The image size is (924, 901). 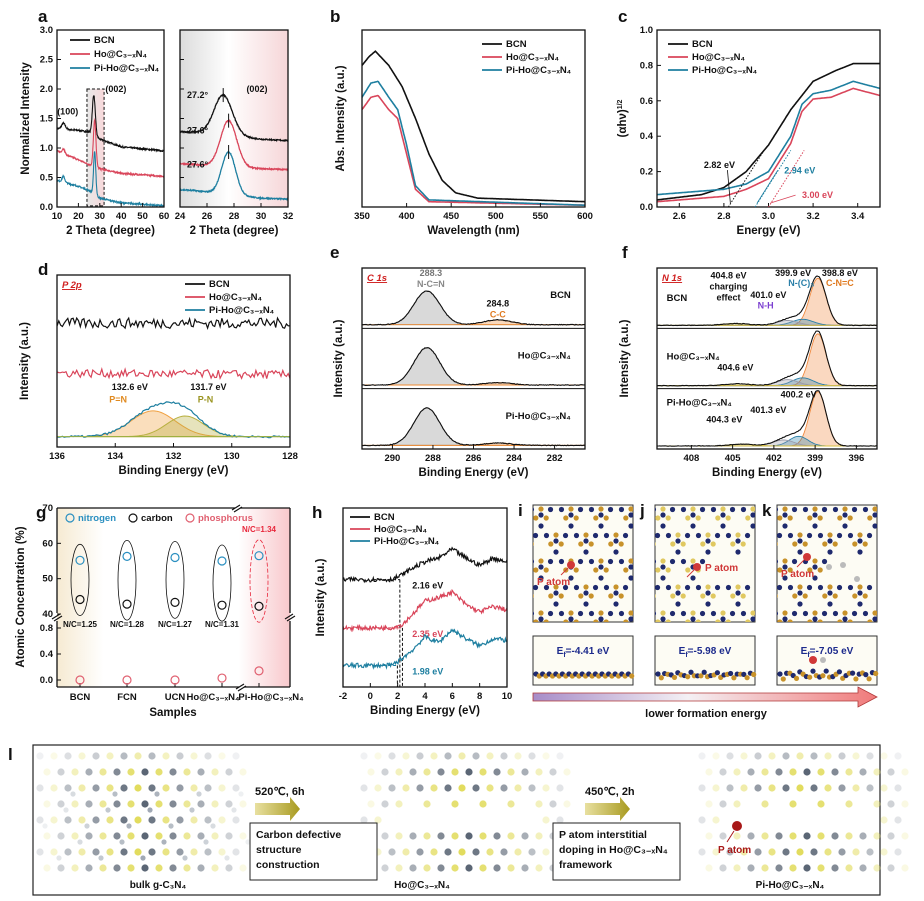 I want to click on category-label: FCN, so click(x=127, y=697).